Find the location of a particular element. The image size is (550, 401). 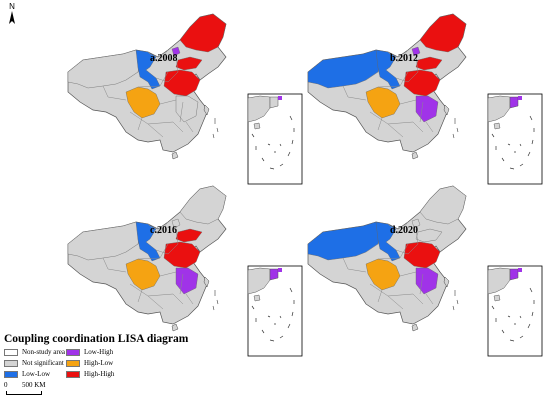

legend-item-low-high: Low-High is located at coordinates (89, 352).